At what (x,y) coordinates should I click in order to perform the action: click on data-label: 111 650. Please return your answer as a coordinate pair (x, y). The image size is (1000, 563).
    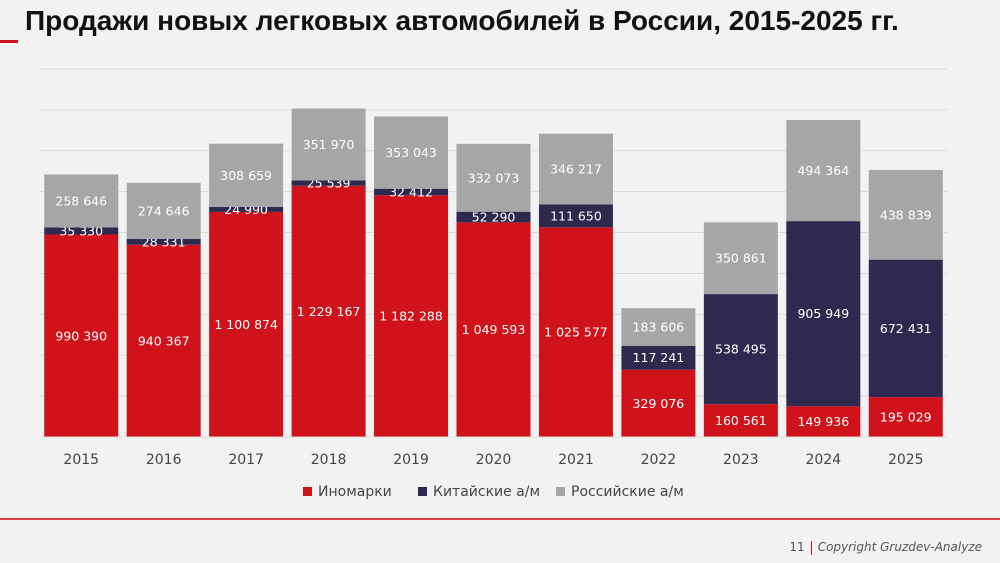
    Looking at the image, I should click on (576, 215).